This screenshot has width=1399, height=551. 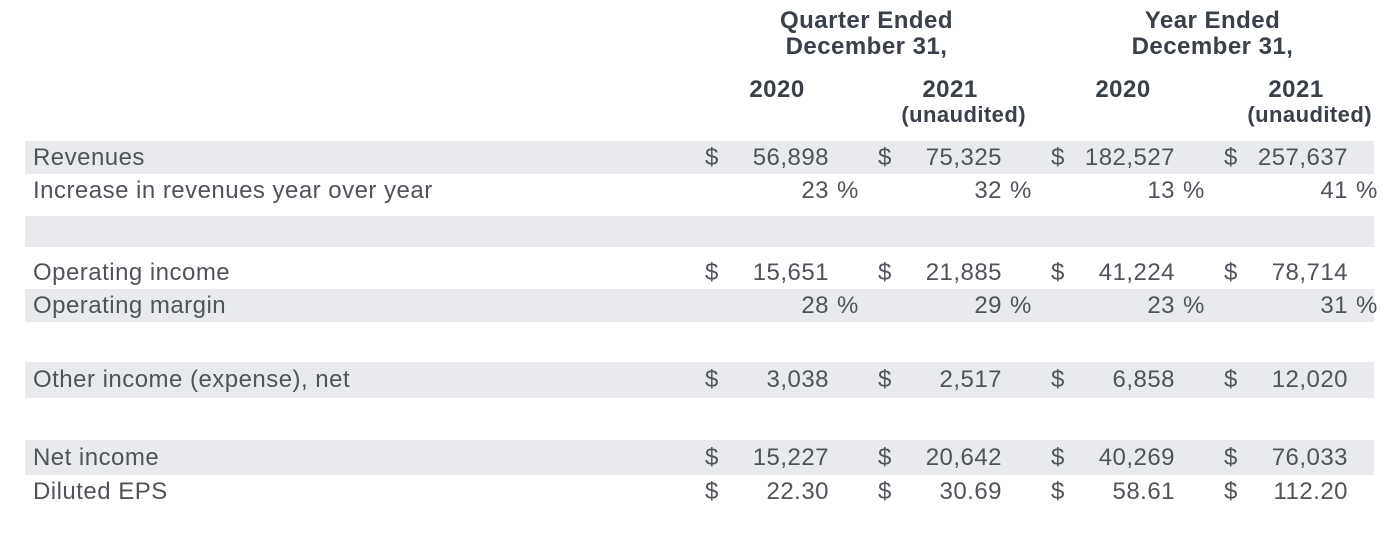 I want to click on row-label: Increase in revenues year over year, so click(x=233, y=190).